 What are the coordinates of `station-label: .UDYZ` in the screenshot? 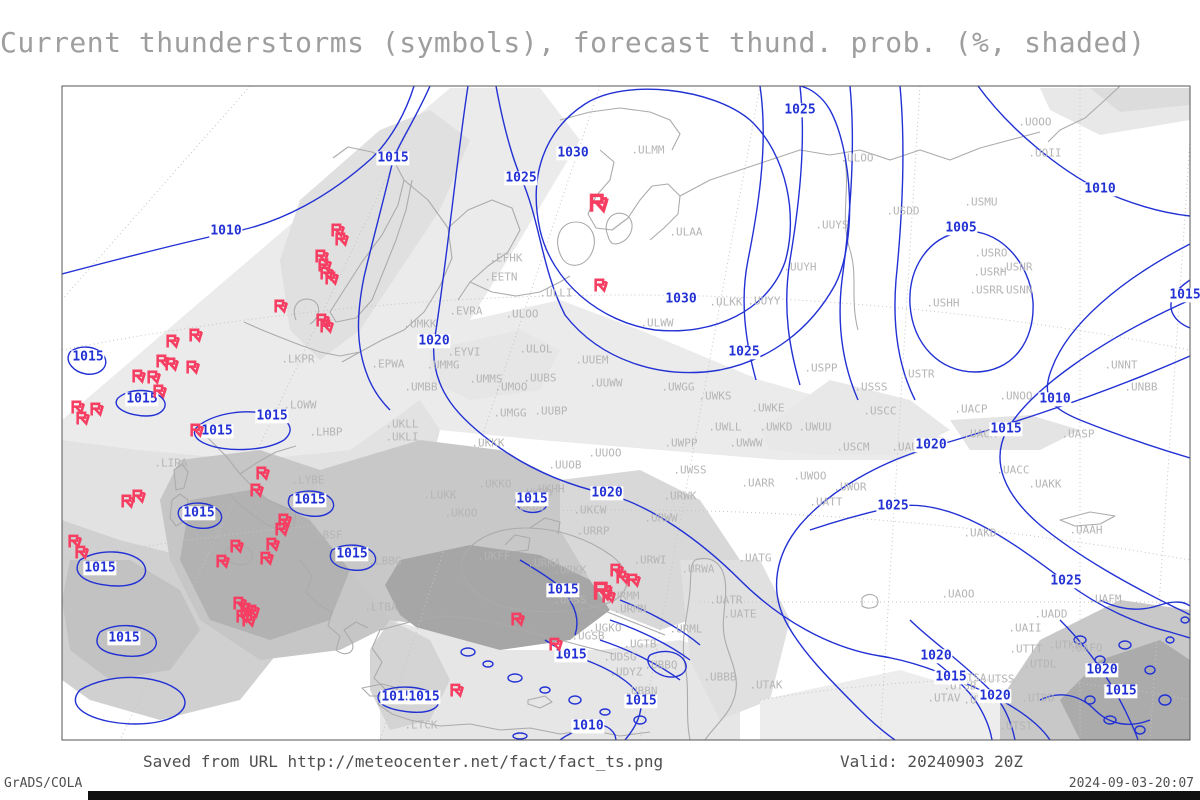 It's located at (626, 672).